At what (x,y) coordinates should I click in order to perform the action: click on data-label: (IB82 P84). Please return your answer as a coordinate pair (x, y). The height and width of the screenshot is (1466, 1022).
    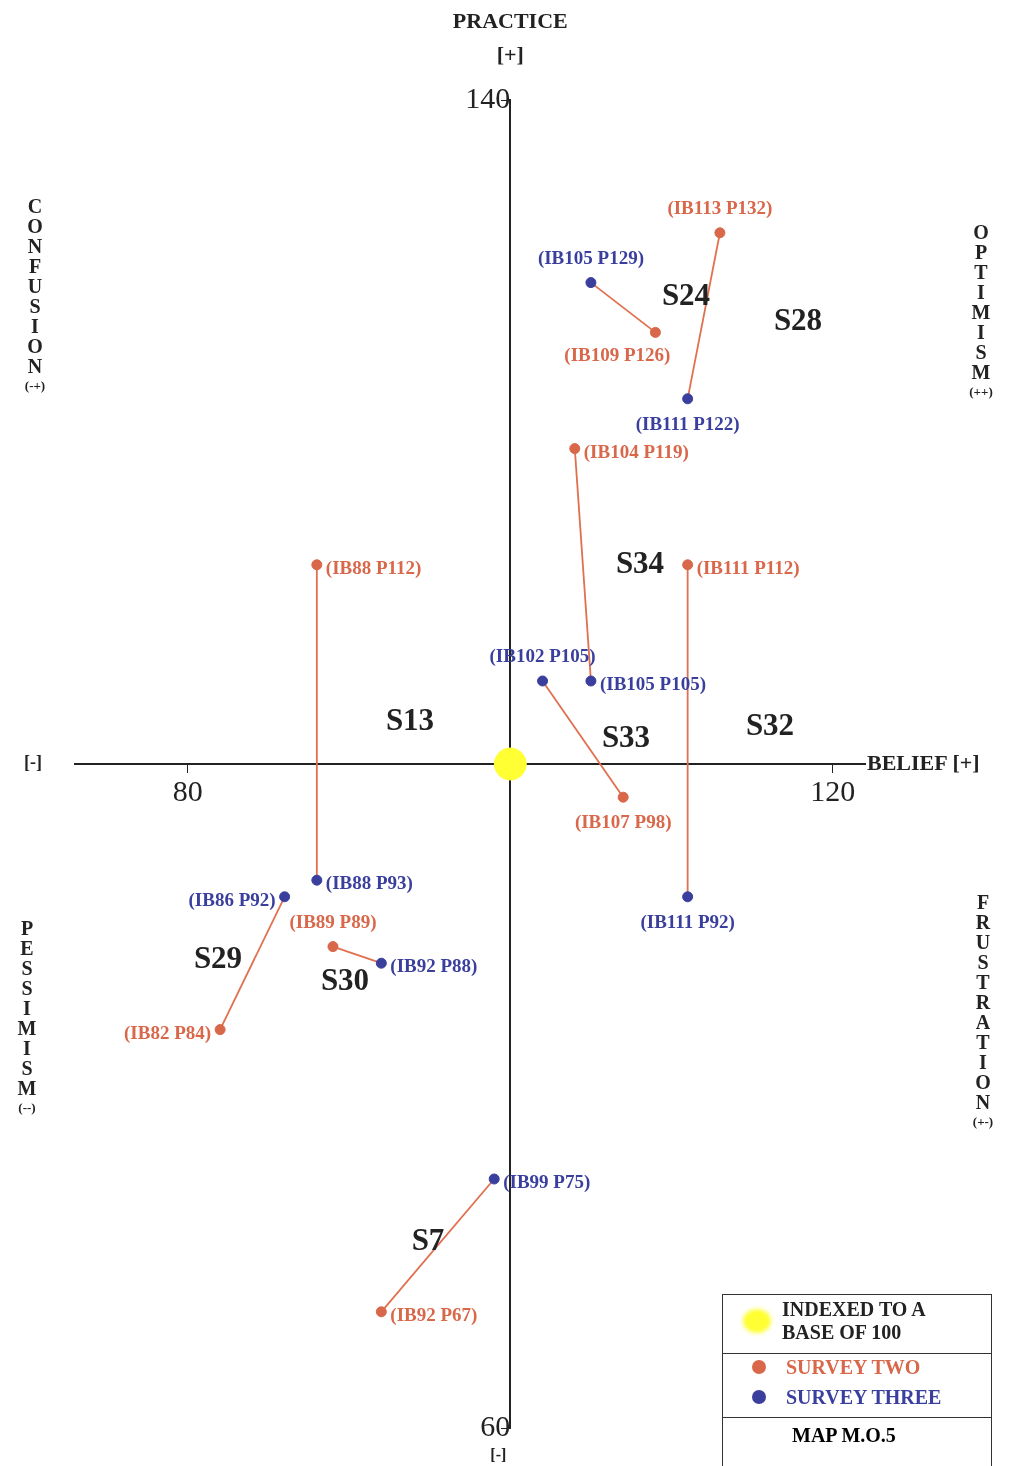
    Looking at the image, I should click on (168, 1032).